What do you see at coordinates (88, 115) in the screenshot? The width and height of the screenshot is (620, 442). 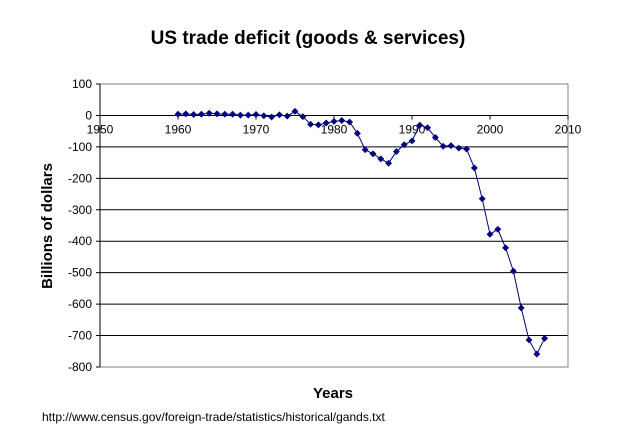 I see `y-tick-label: 0` at bounding box center [88, 115].